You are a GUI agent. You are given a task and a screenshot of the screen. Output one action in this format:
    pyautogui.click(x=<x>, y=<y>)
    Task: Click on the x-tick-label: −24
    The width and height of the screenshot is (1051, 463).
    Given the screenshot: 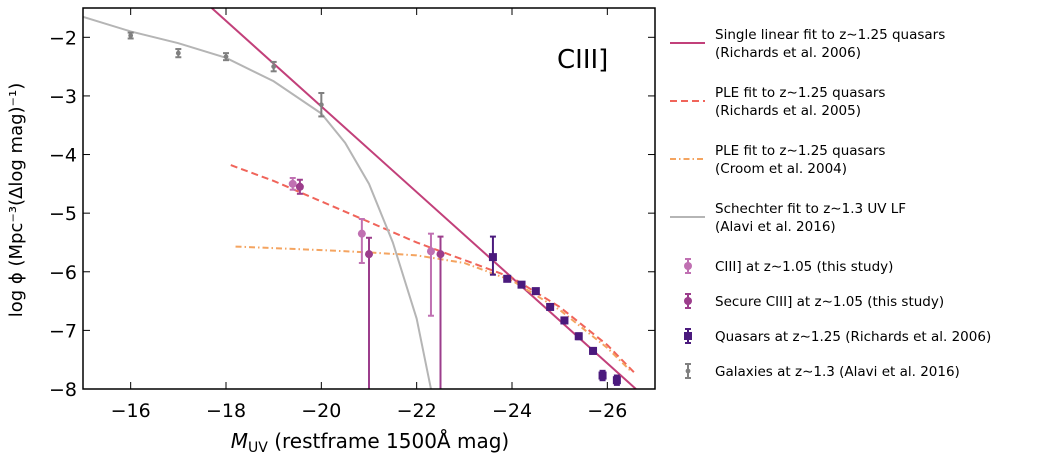 What is the action you would take?
    pyautogui.click(x=512, y=411)
    